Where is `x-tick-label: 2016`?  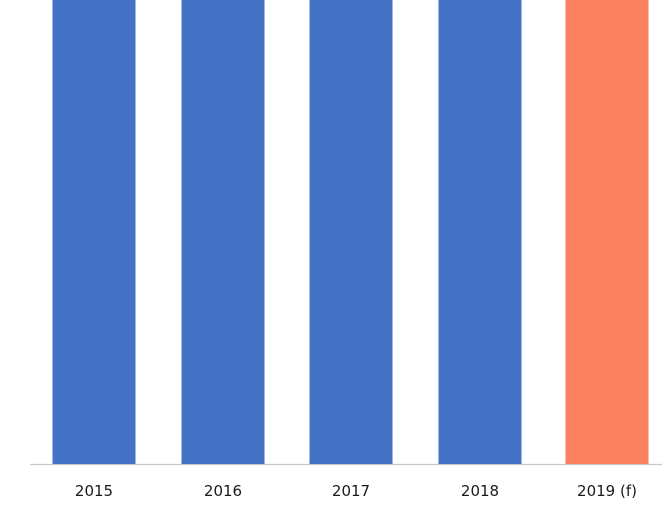 x-tick-label: 2016 is located at coordinates (223, 491).